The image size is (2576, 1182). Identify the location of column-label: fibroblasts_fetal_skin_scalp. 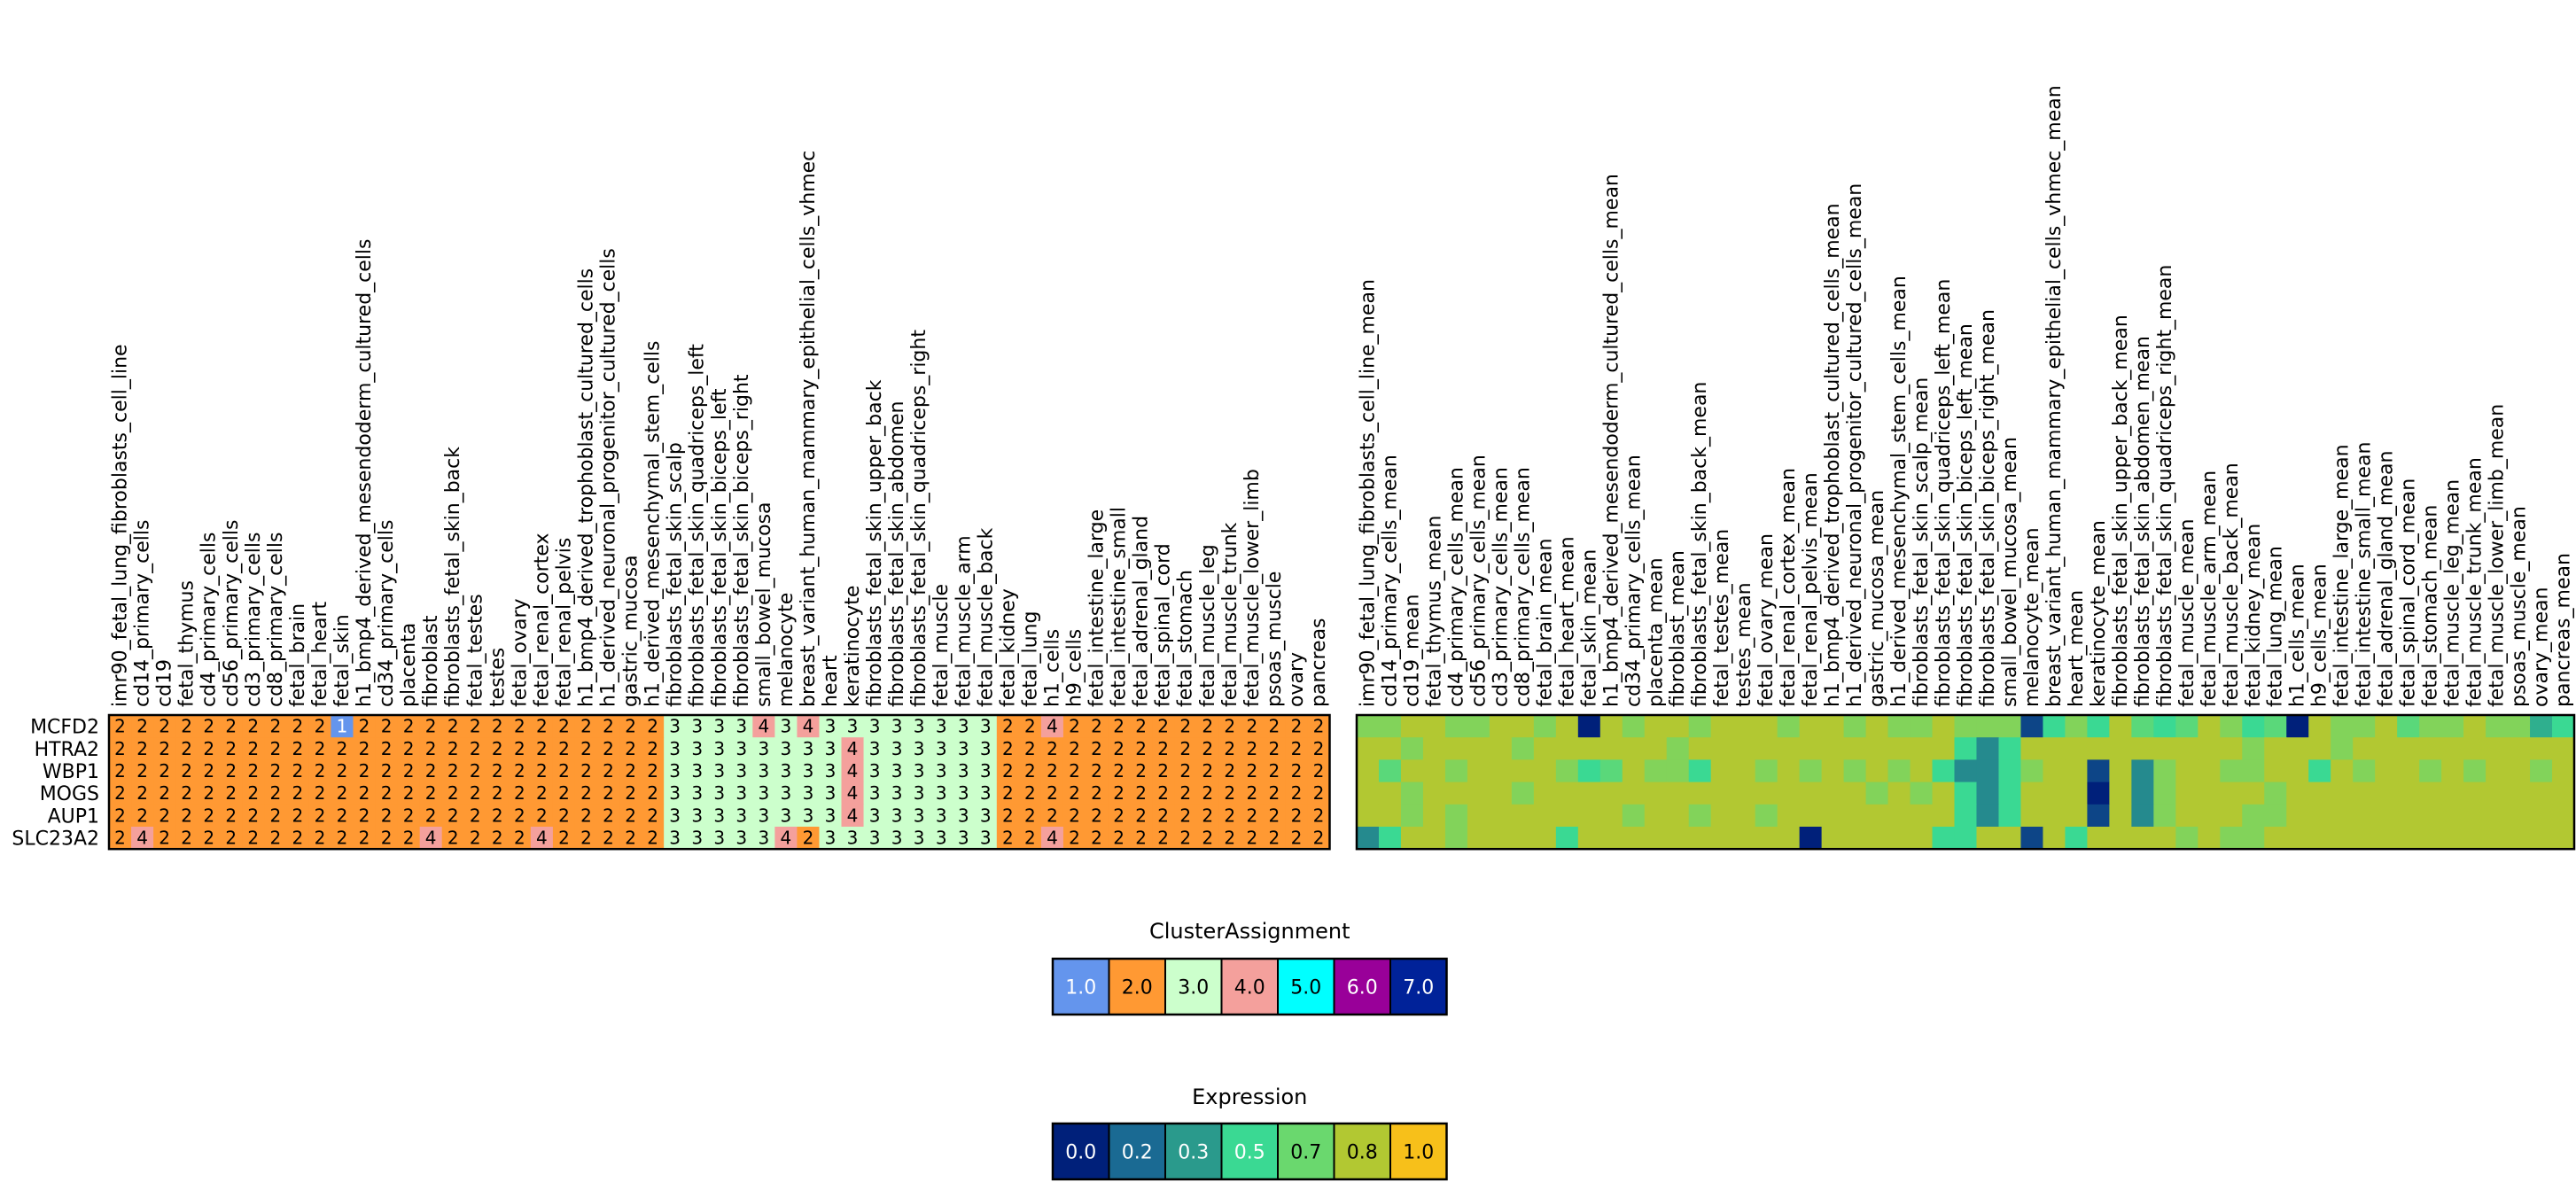
(676, 574).